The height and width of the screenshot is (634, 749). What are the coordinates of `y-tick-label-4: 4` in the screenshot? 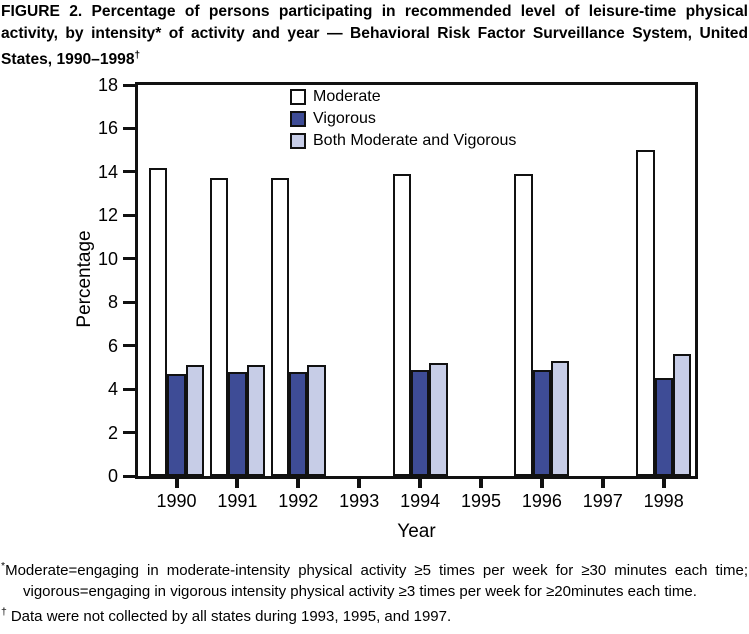 It's located at (112, 389).